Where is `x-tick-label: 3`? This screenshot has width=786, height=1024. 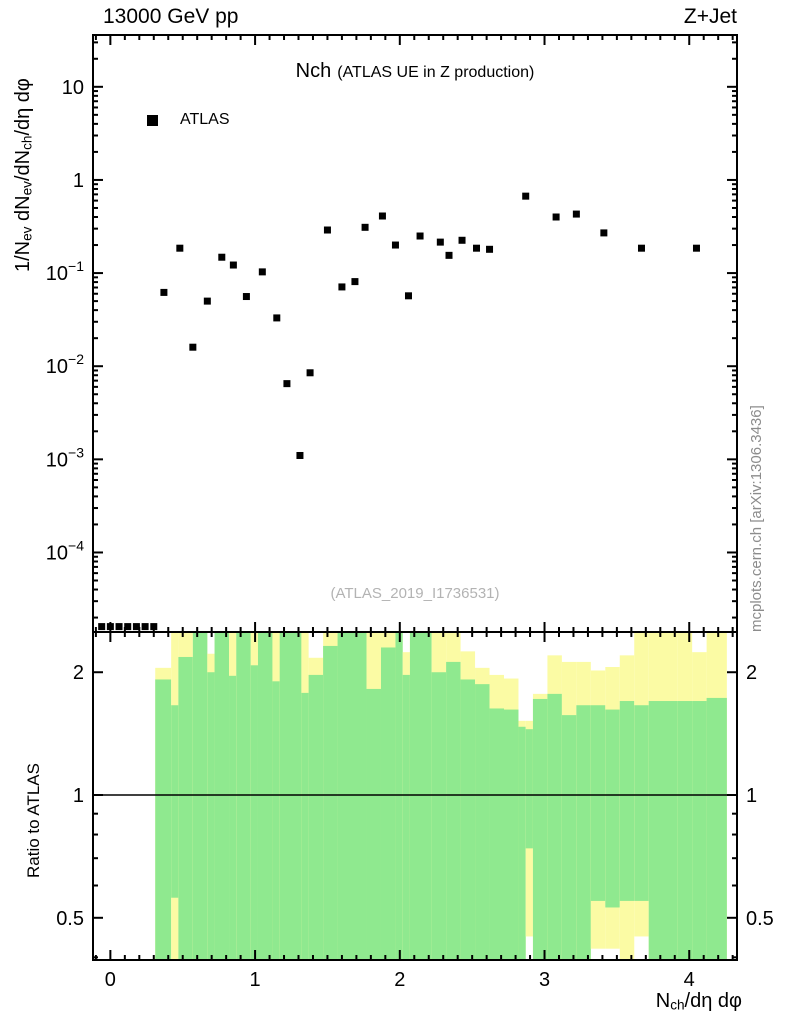
x-tick-label: 3 is located at coordinates (544, 980).